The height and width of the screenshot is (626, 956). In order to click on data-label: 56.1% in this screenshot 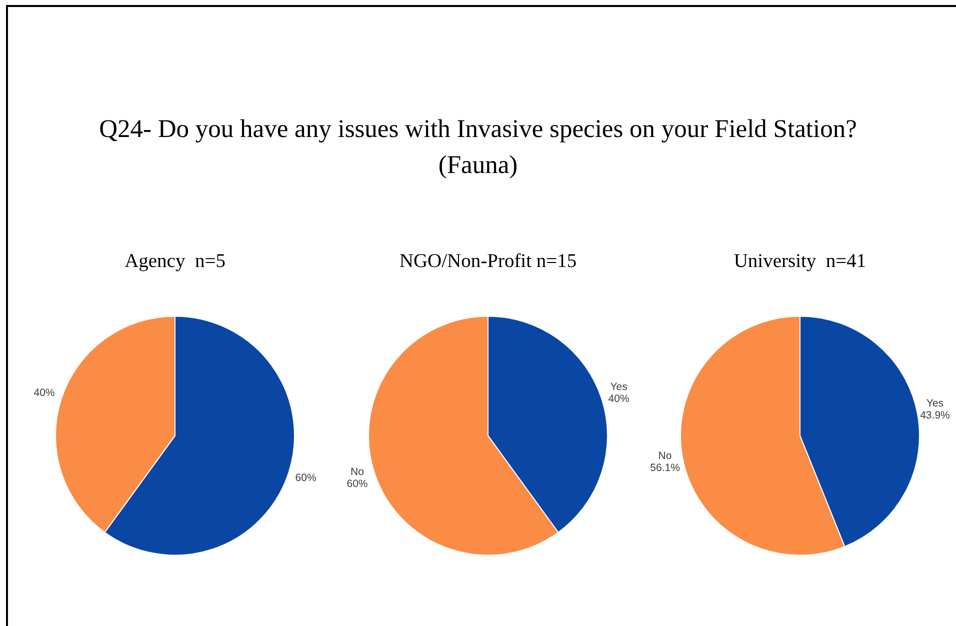, I will do `click(665, 468)`.